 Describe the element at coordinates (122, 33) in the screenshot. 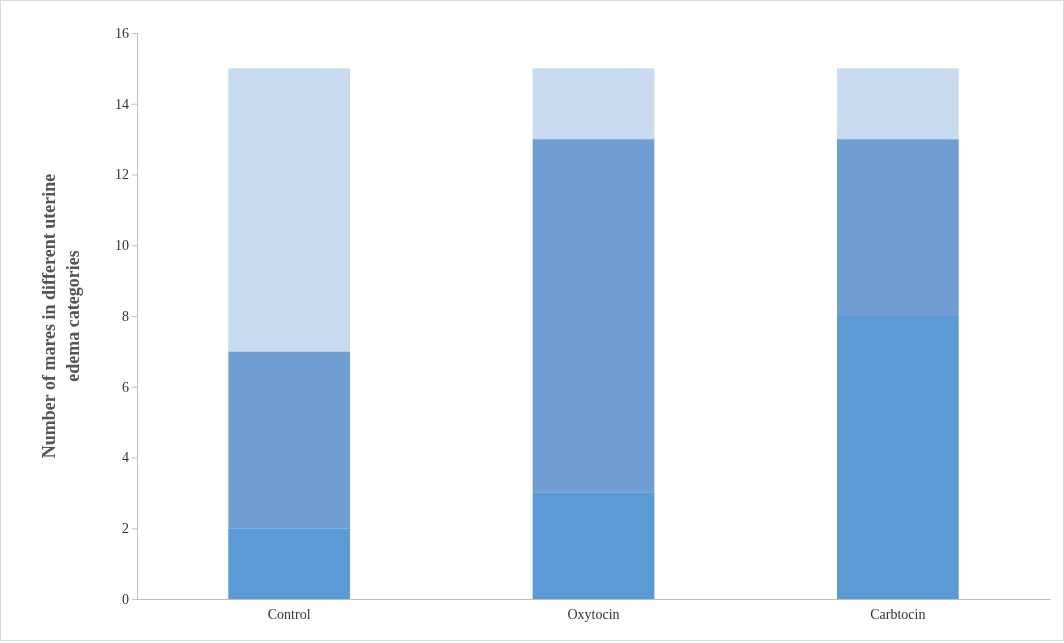

I see `y-tick-label: 16` at that location.